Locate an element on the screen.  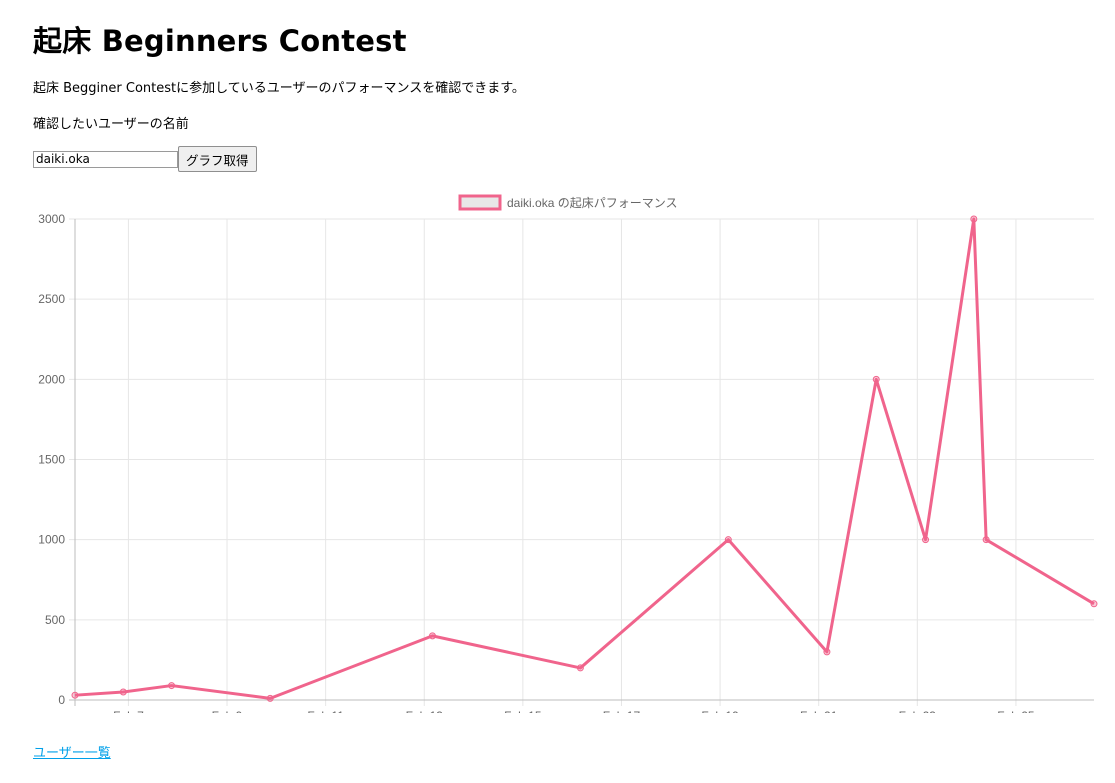
x-tick-label: Feb 19 is located at coordinates (720, 711).